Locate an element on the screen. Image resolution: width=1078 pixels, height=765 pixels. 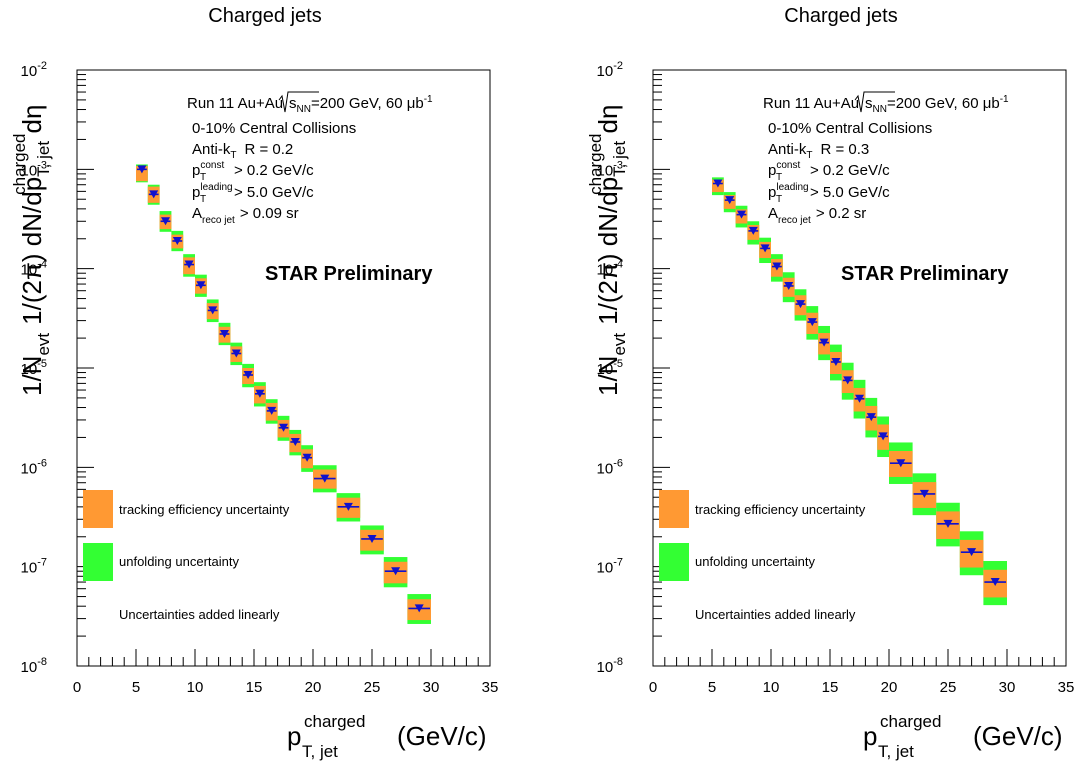
x-tick-label: 5 is located at coordinates (712, 687).